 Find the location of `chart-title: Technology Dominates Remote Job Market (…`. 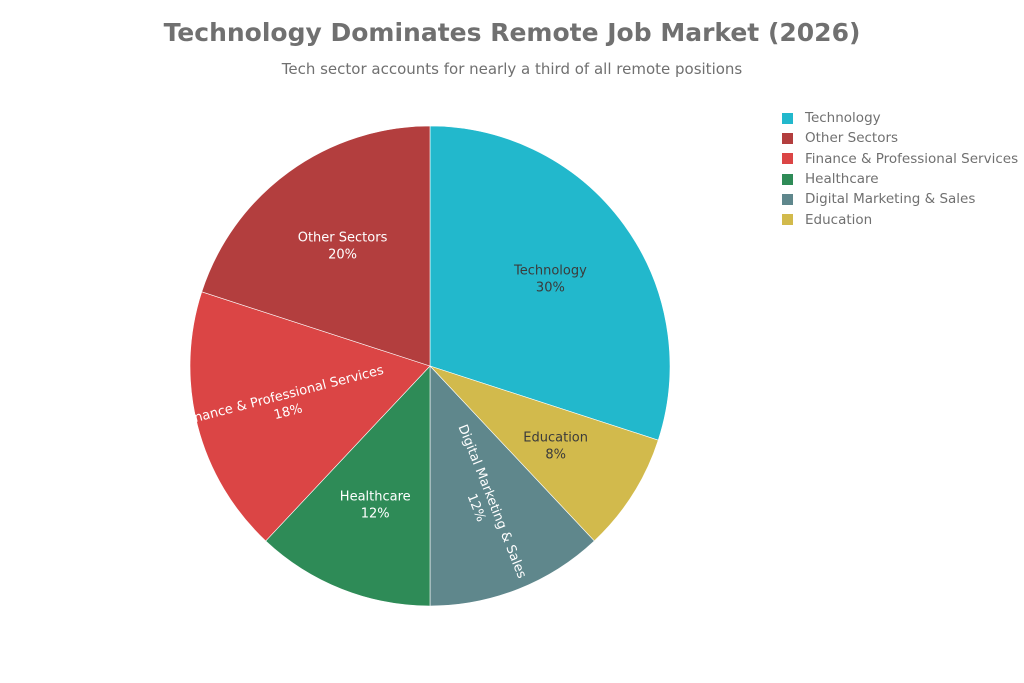

chart-title: Technology Dominates Remote Job Market (… is located at coordinates (512, 32).